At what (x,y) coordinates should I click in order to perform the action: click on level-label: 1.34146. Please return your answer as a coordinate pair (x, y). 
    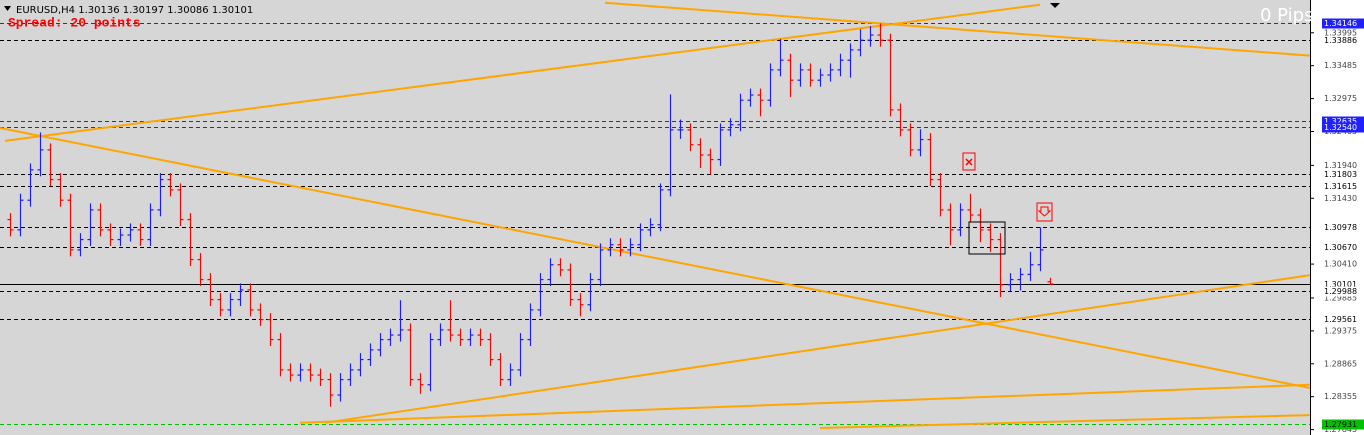
    Looking at the image, I should click on (1340, 23).